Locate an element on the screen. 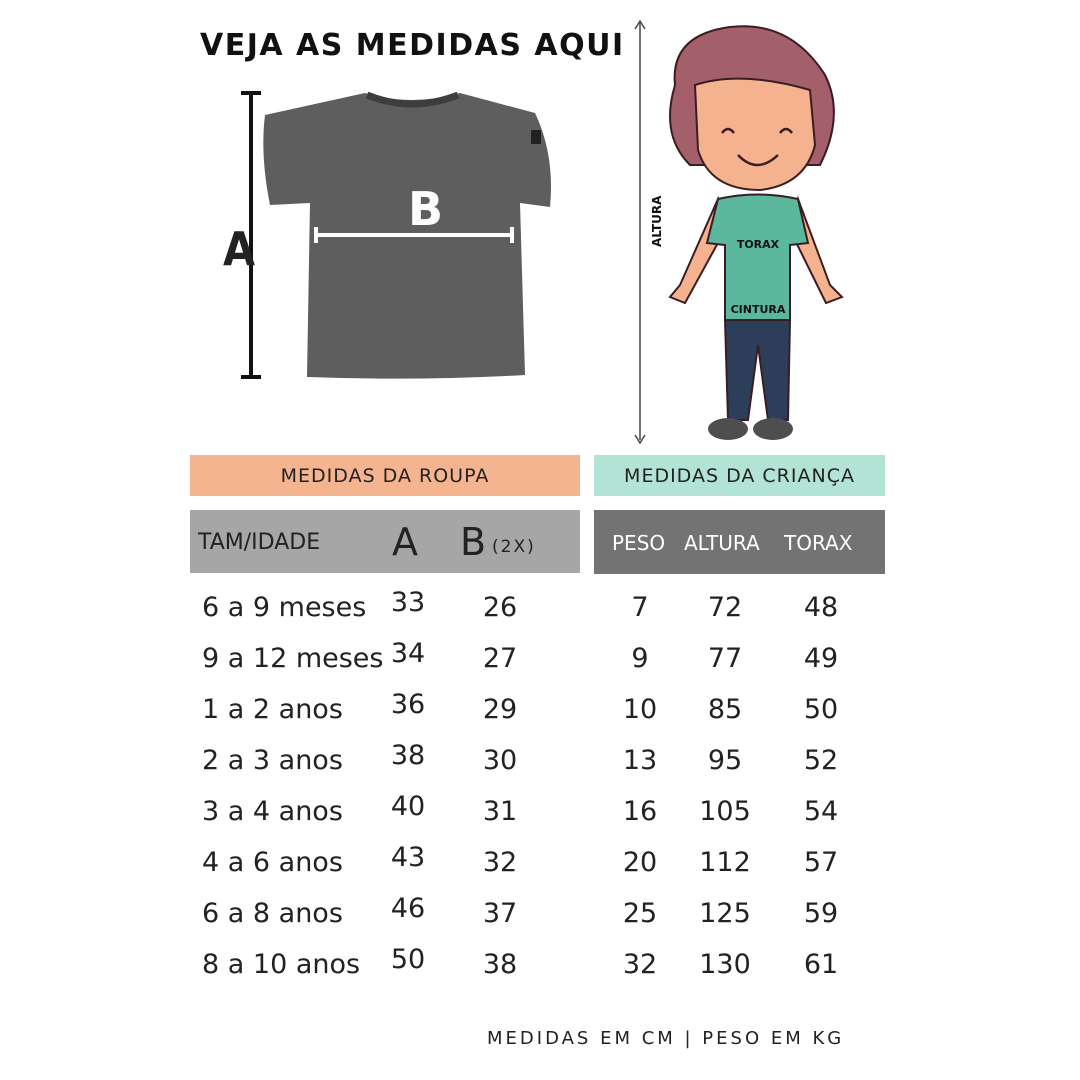 This screenshot has width=1080, height=1080. col-b: B is located at coordinates (473, 542).